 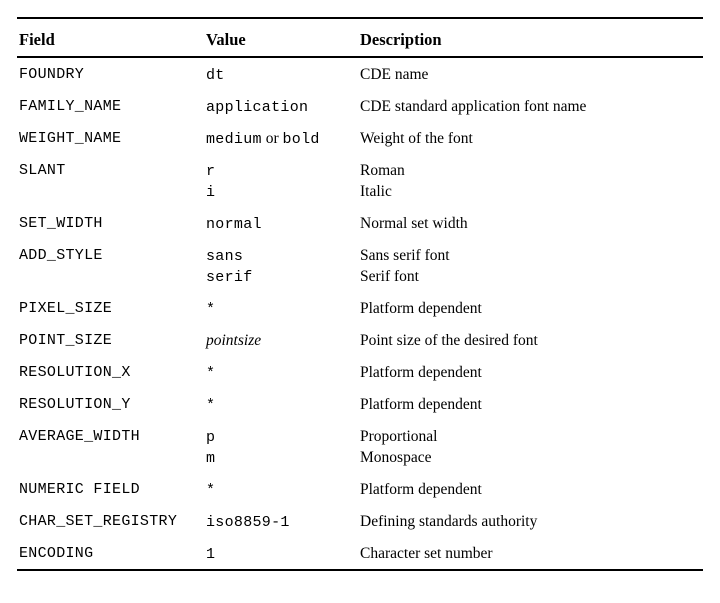 What do you see at coordinates (75, 372) in the screenshot?
I see `field-cell: RESOLUTION_X` at bounding box center [75, 372].